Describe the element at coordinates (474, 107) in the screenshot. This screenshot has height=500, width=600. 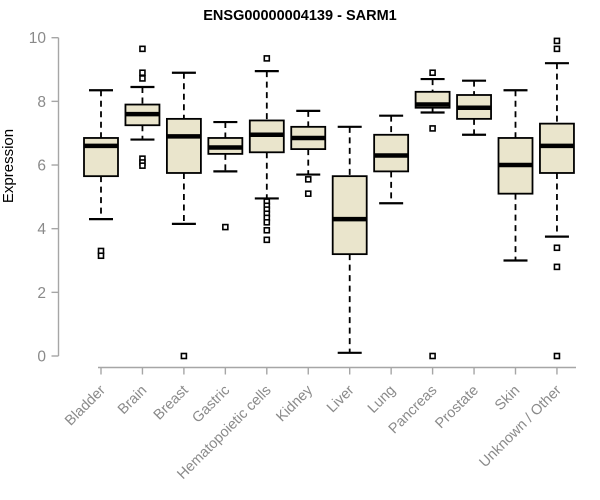
I see `boxplot-prostate` at that location.